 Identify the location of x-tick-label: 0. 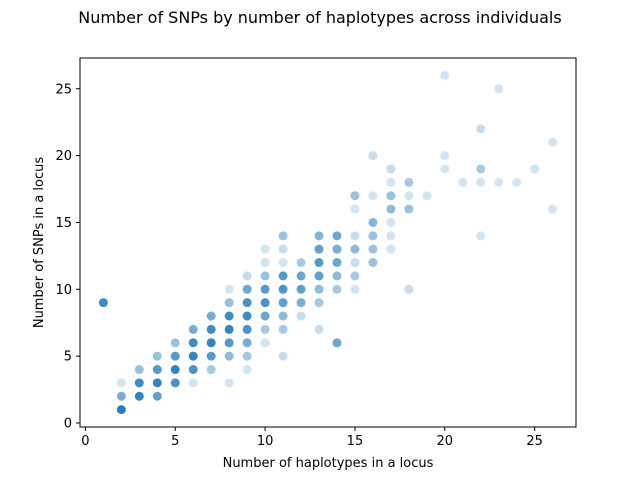
(85, 441).